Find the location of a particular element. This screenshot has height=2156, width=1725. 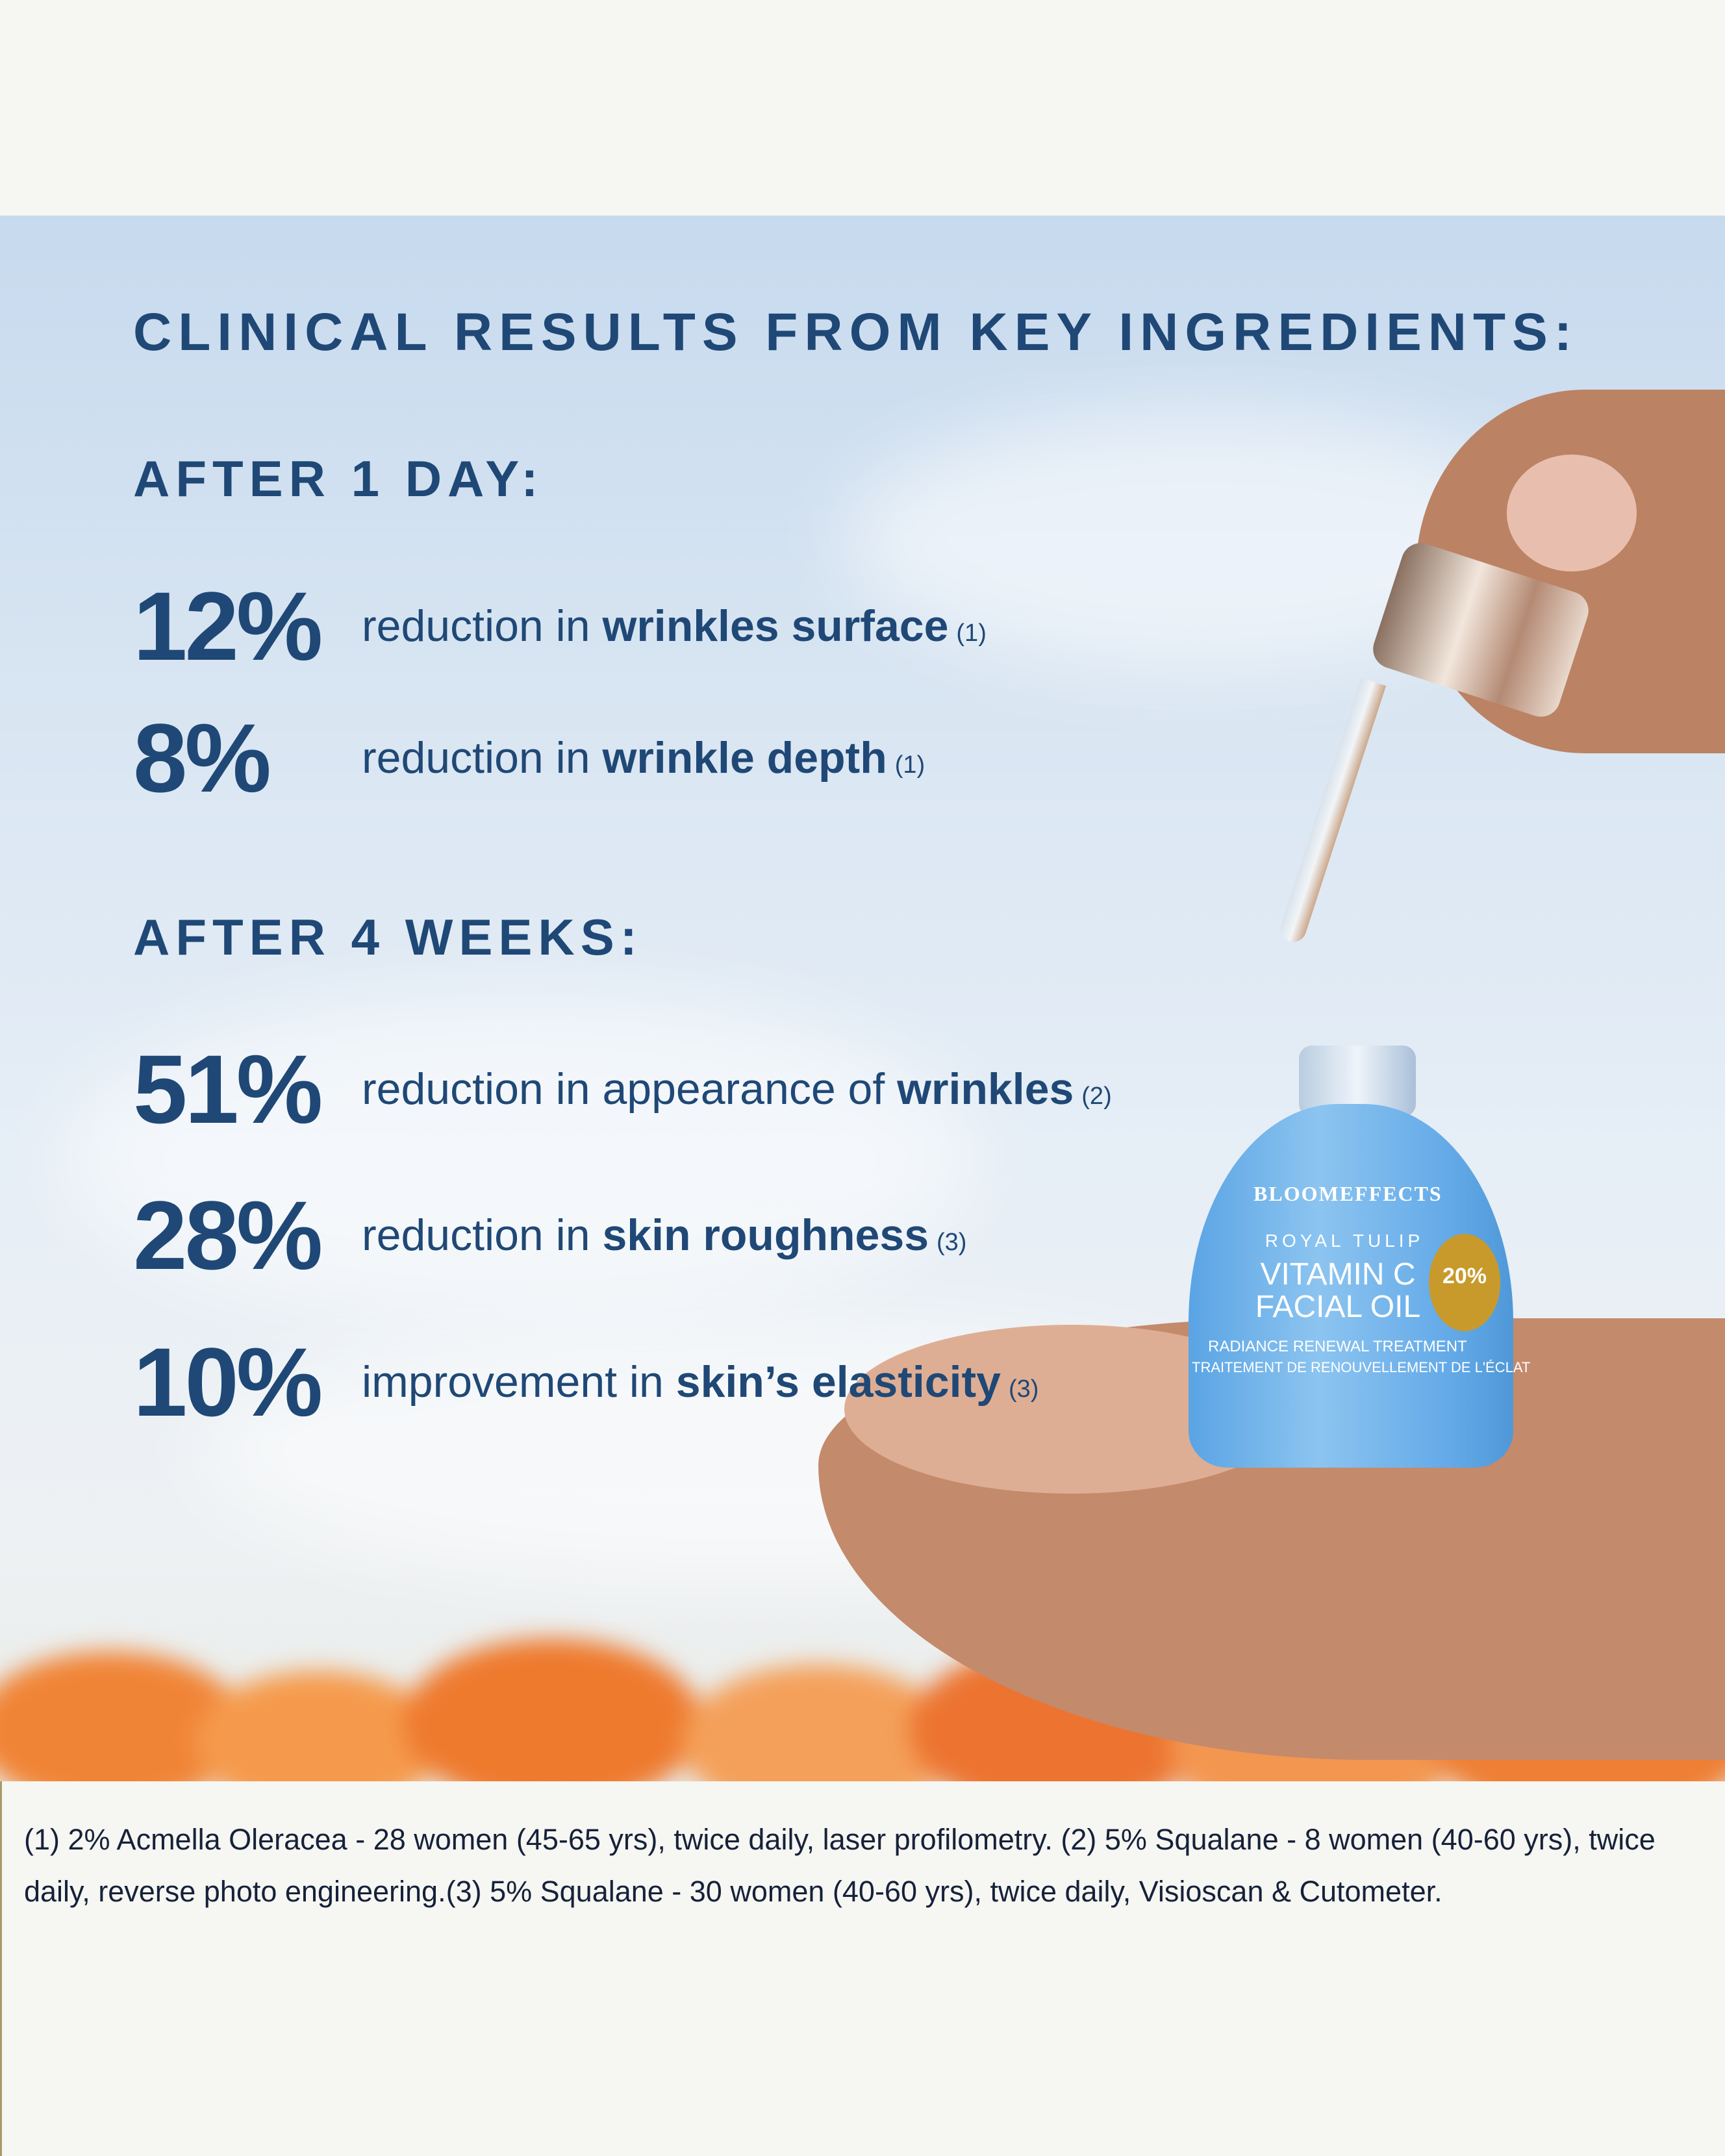

stat-ref: (2) is located at coordinates (1097, 1096).